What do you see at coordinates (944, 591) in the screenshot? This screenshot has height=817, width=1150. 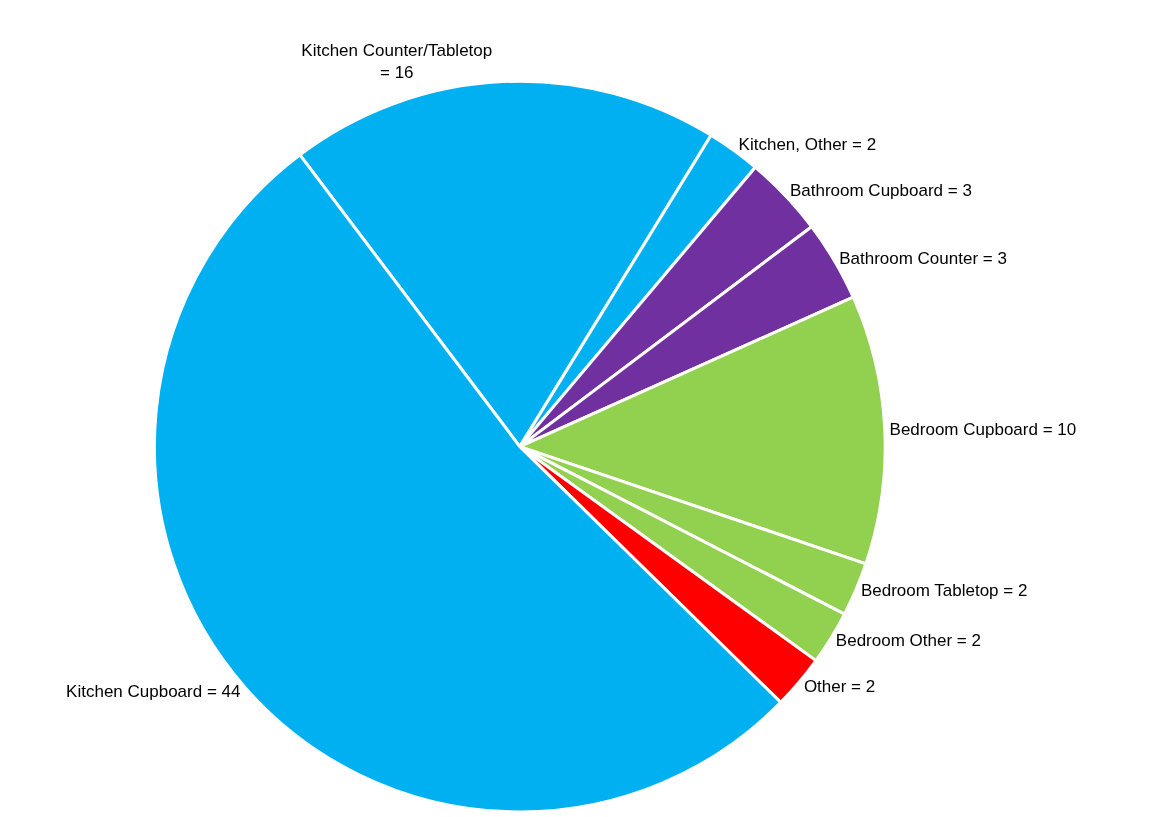 I see `slice-label: Bedroom Tabletop = 2` at bounding box center [944, 591].